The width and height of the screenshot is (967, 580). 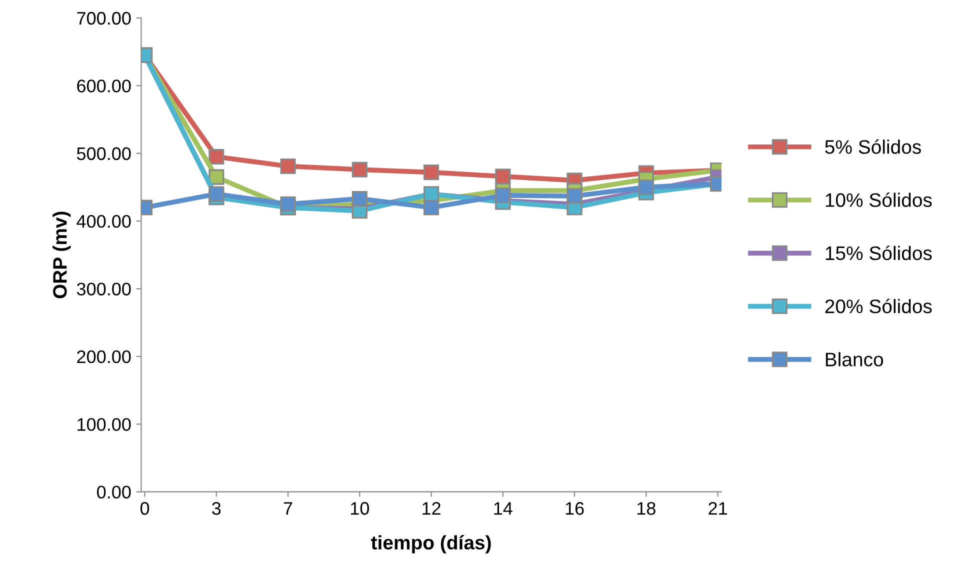 I want to click on y-axis-title: ORP (mv), so click(x=61, y=255).